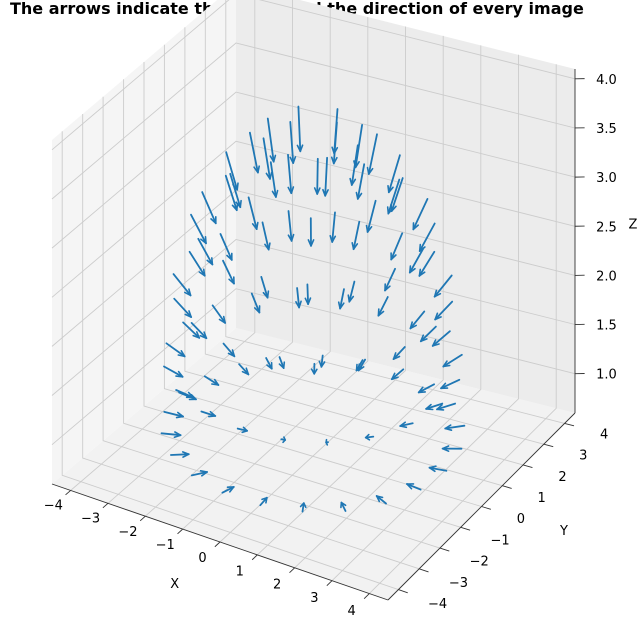 The height and width of the screenshot is (638, 641). I want to click on x-tick-label: −4, so click(53, 505).